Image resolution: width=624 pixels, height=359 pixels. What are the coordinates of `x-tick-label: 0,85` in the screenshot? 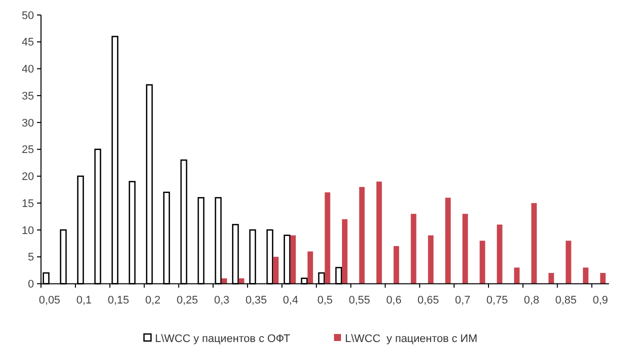 It's located at (566, 300).